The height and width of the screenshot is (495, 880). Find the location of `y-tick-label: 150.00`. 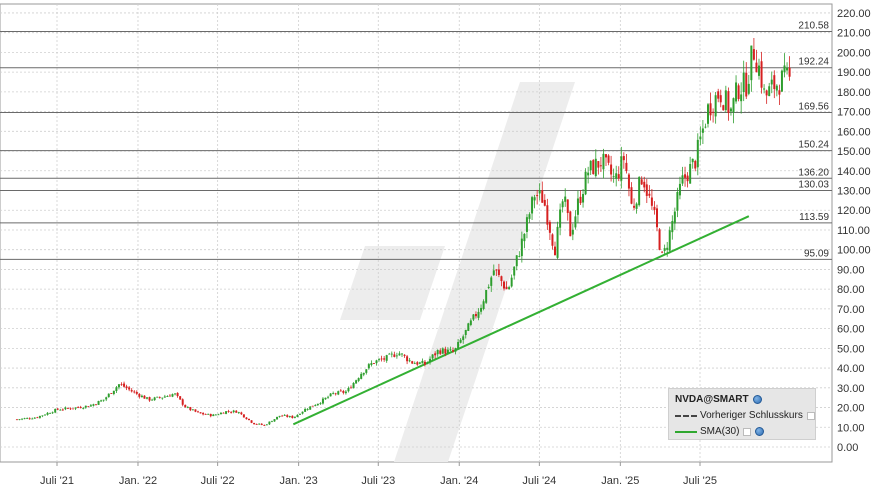

y-tick-label: 150.00 is located at coordinates (854, 152).